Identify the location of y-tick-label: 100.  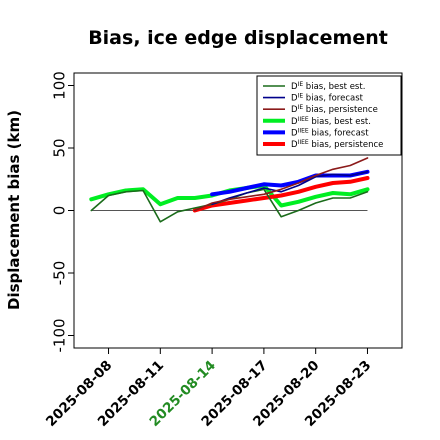
(60, 85).